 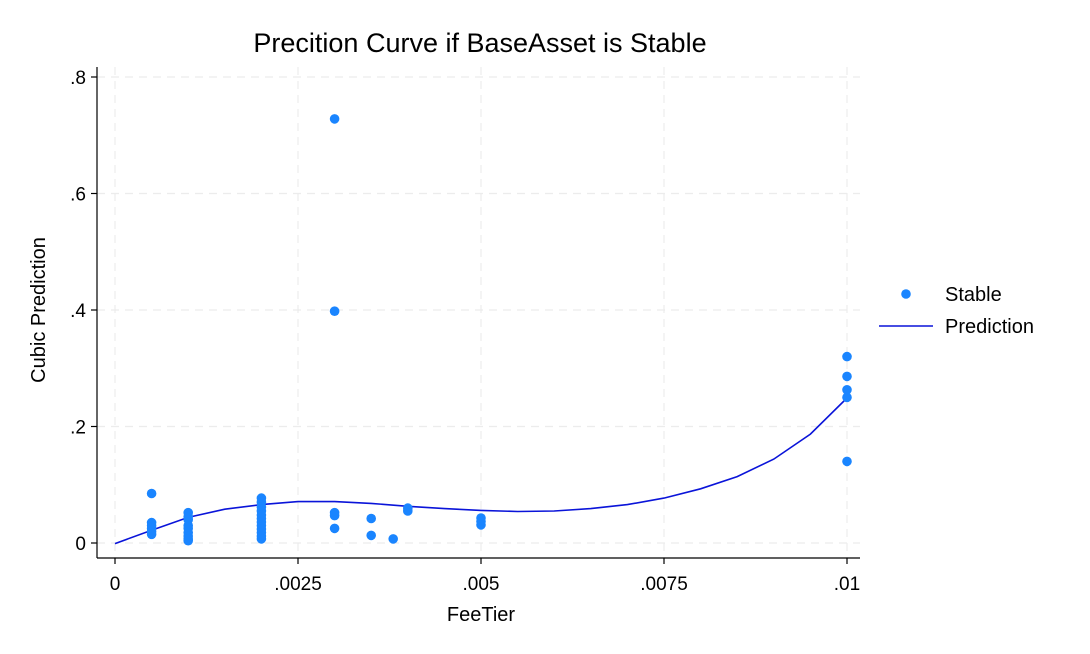 What do you see at coordinates (956, 311) in the screenshot?
I see `legend: Stable Prediction` at bounding box center [956, 311].